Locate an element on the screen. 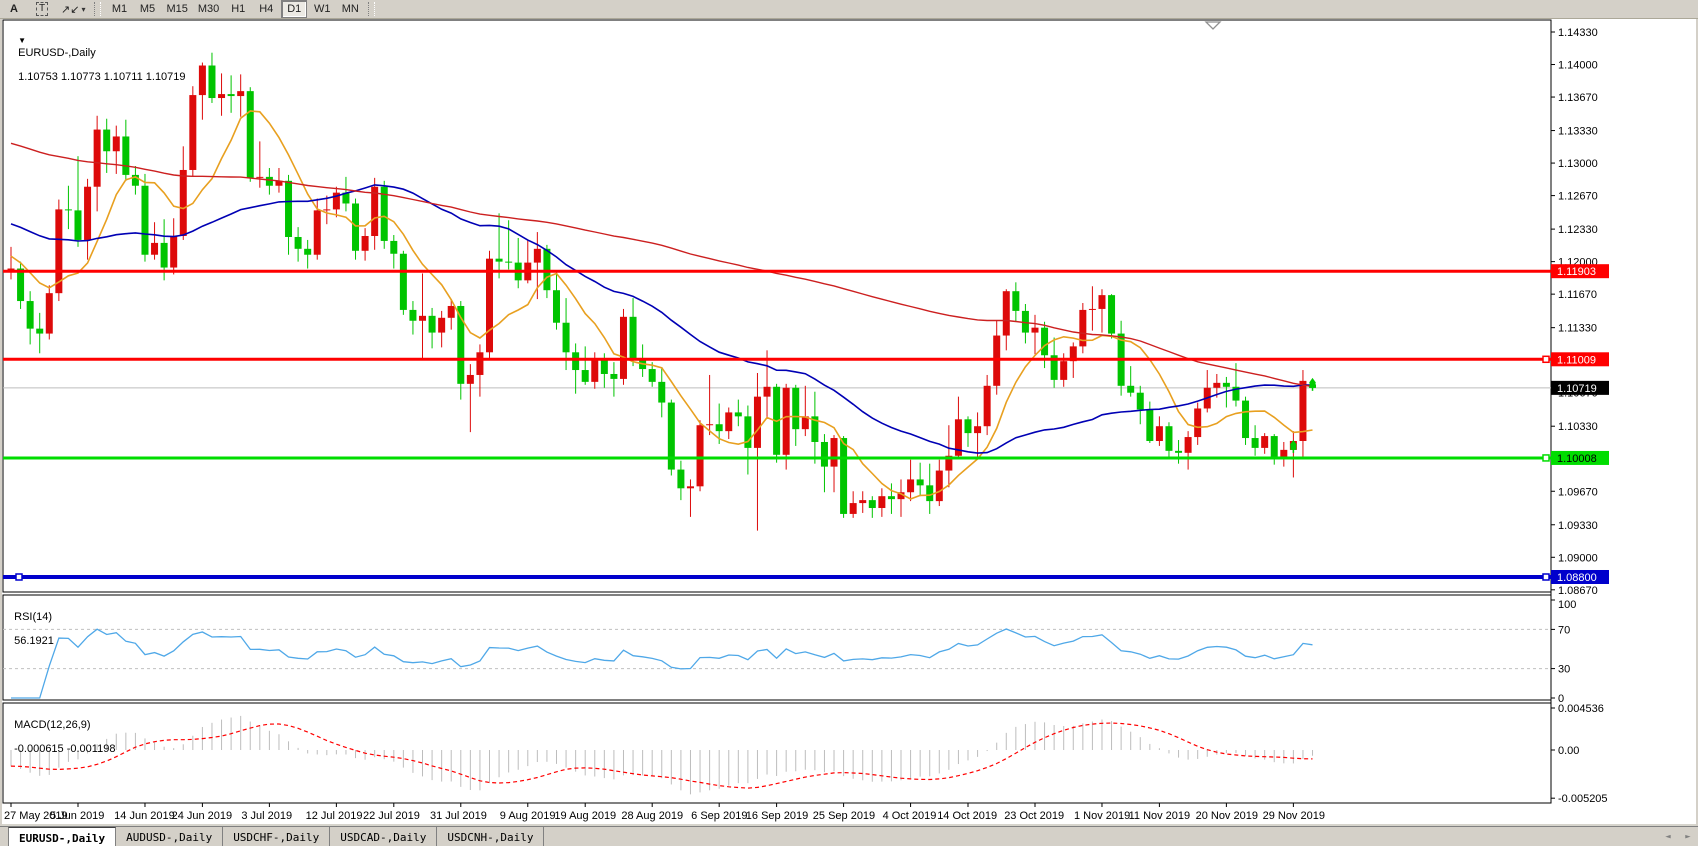 This screenshot has height=846, width=1698. svg-text: 29 Nov 2019 is located at coordinates (1294, 816).